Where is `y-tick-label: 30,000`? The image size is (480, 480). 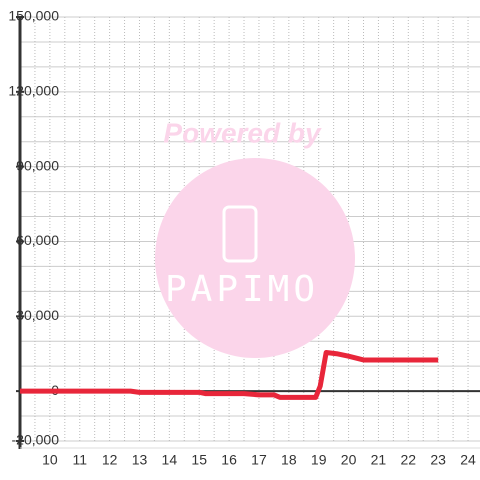 y-tick-label: 30,000 is located at coordinates (37, 315).